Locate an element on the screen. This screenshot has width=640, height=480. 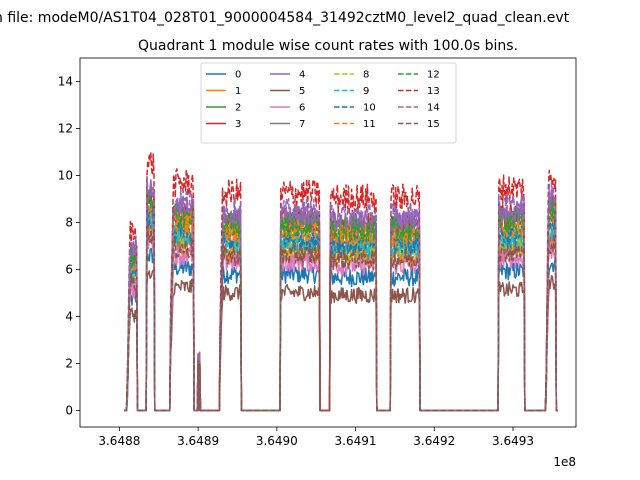
x-tick-label: 3.6488 is located at coordinates (119, 441).